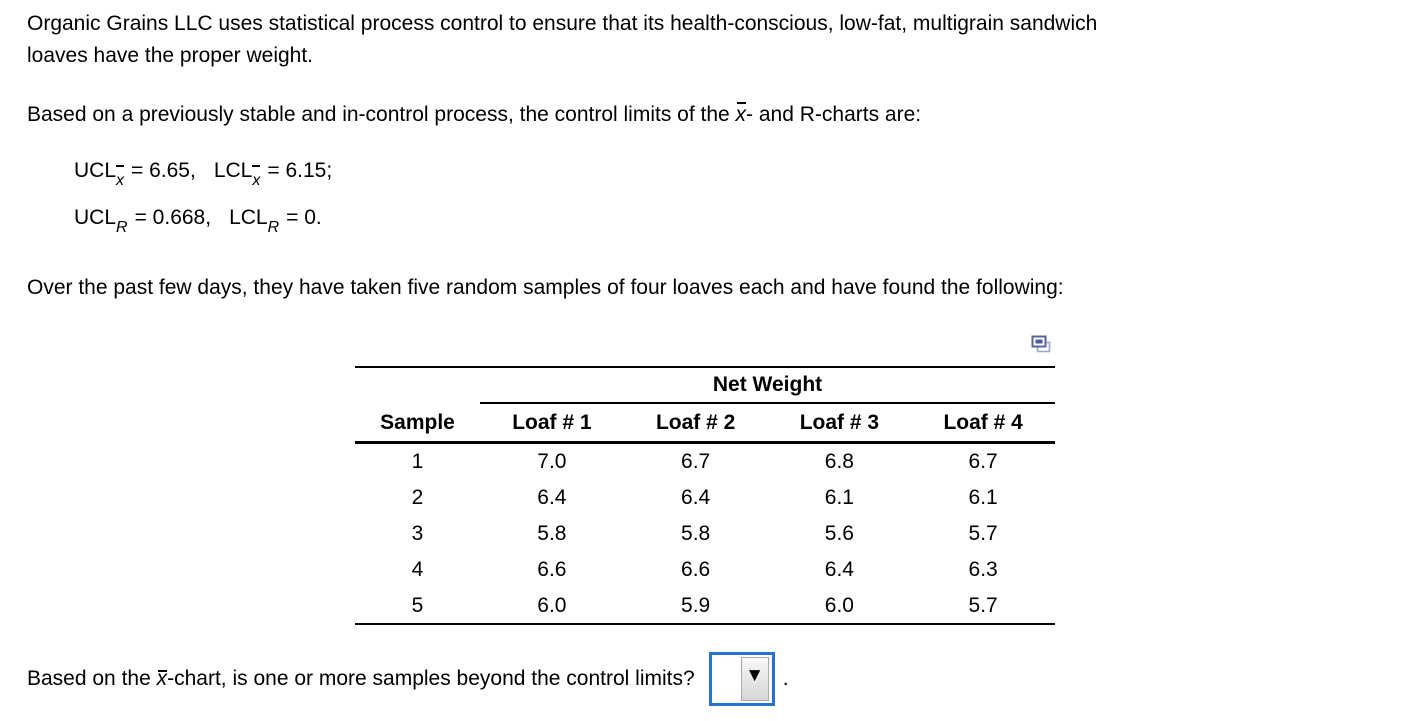 The image size is (1402, 721). I want to click on cell-loaf2: 6.4, so click(696, 497).